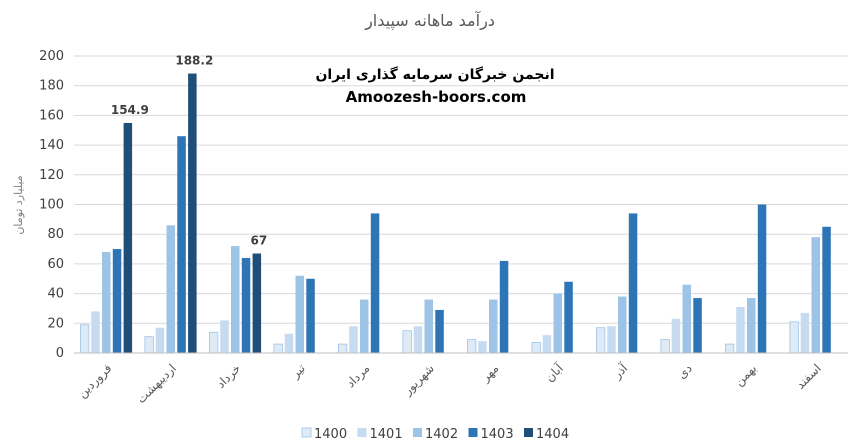 This screenshot has height=447, width=860. Describe the element at coordinates (258, 241) in the screenshot. I see `data-label: 67` at that location.